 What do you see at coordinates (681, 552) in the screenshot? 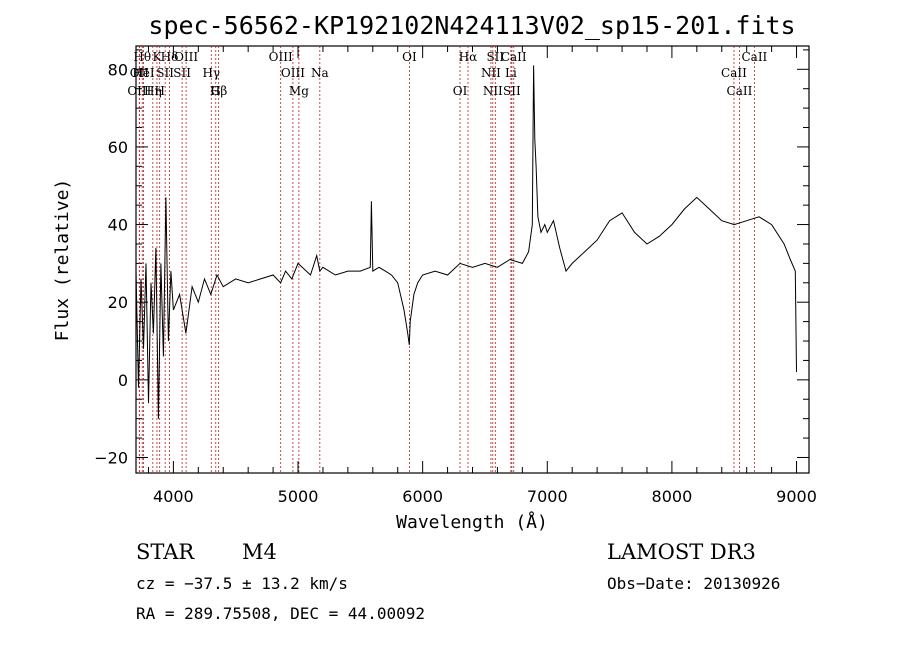
I see `survey-name: LAMOST DR3` at bounding box center [681, 552].